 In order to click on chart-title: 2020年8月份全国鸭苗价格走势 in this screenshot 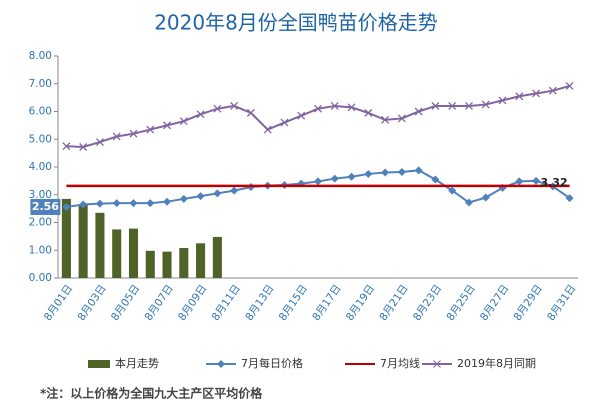, I will do `click(296, 23)`.